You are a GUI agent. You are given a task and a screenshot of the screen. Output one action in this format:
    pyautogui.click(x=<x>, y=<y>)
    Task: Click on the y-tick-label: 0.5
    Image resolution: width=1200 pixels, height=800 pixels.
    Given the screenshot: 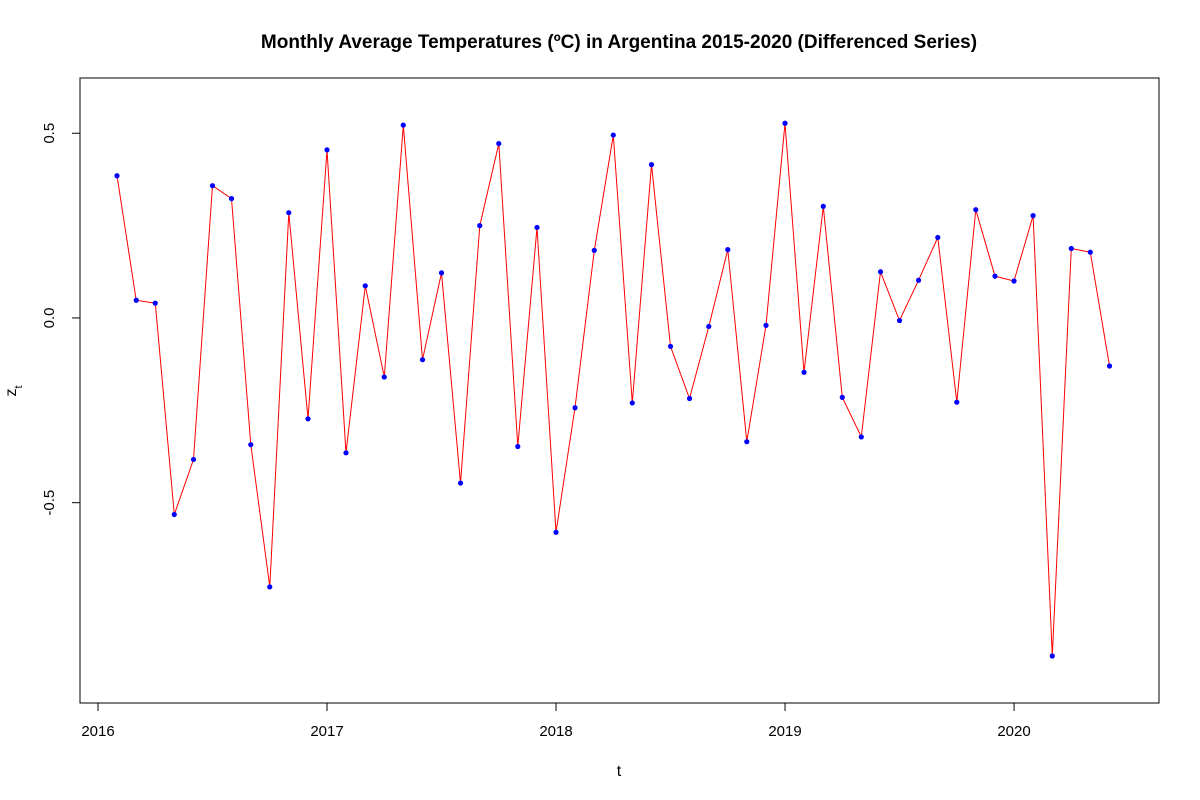 What is the action you would take?
    pyautogui.click(x=49, y=133)
    